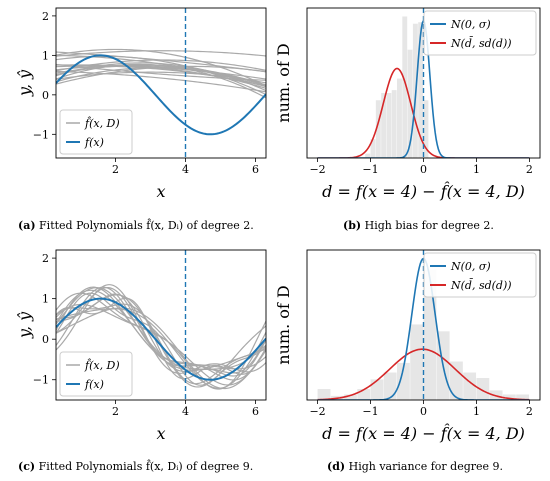 Image resolution: width=550 pixels, height=481 pixels. I want to click on caption-b: (b) High bias for degree 2., so click(418, 225).